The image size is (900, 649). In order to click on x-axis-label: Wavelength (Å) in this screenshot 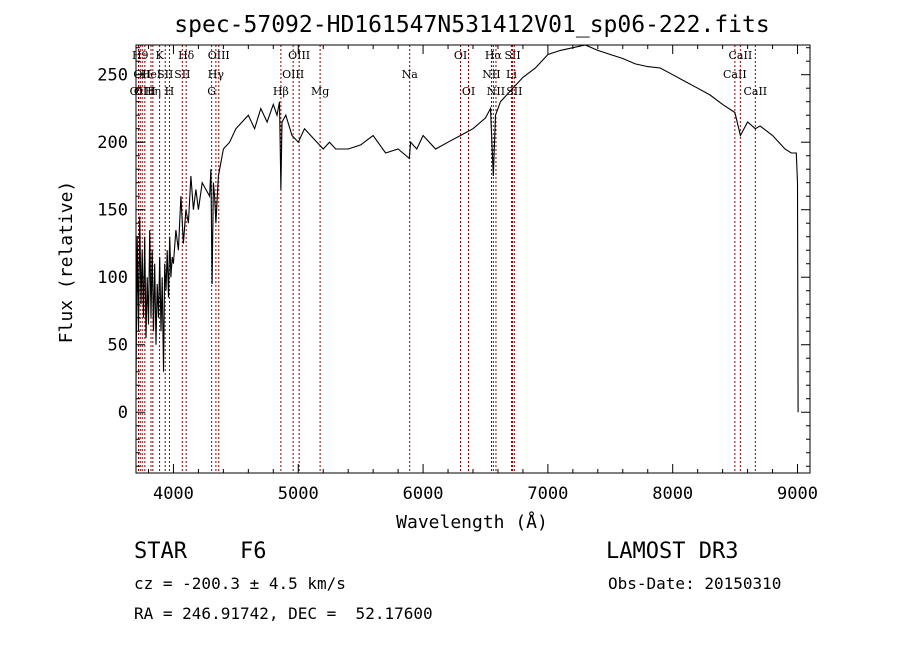, I will do `click(472, 522)`.